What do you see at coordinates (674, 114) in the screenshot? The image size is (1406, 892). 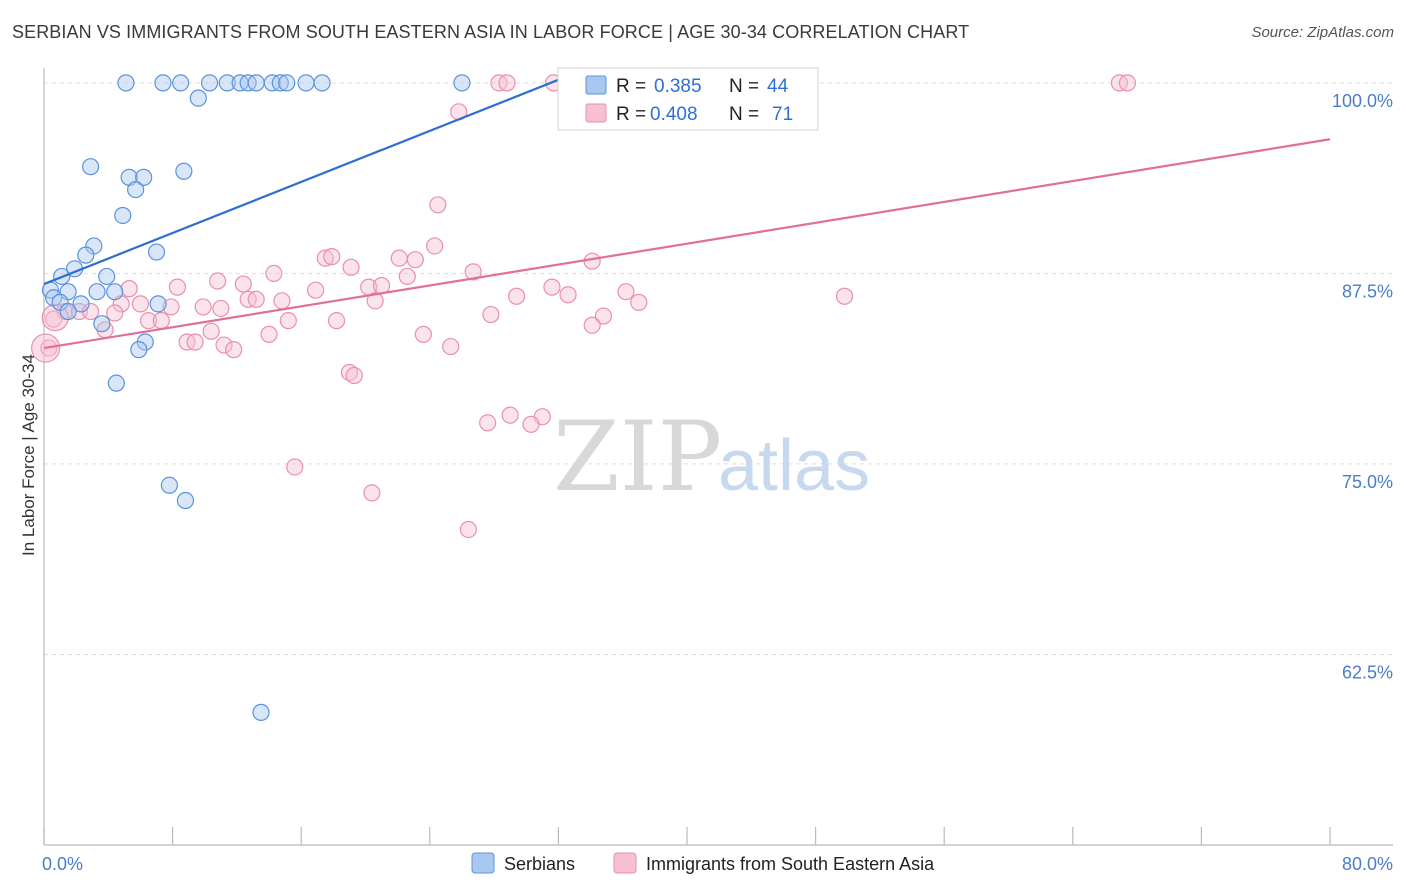 I see `legend-pink-r-value: 0.408` at bounding box center [674, 114].